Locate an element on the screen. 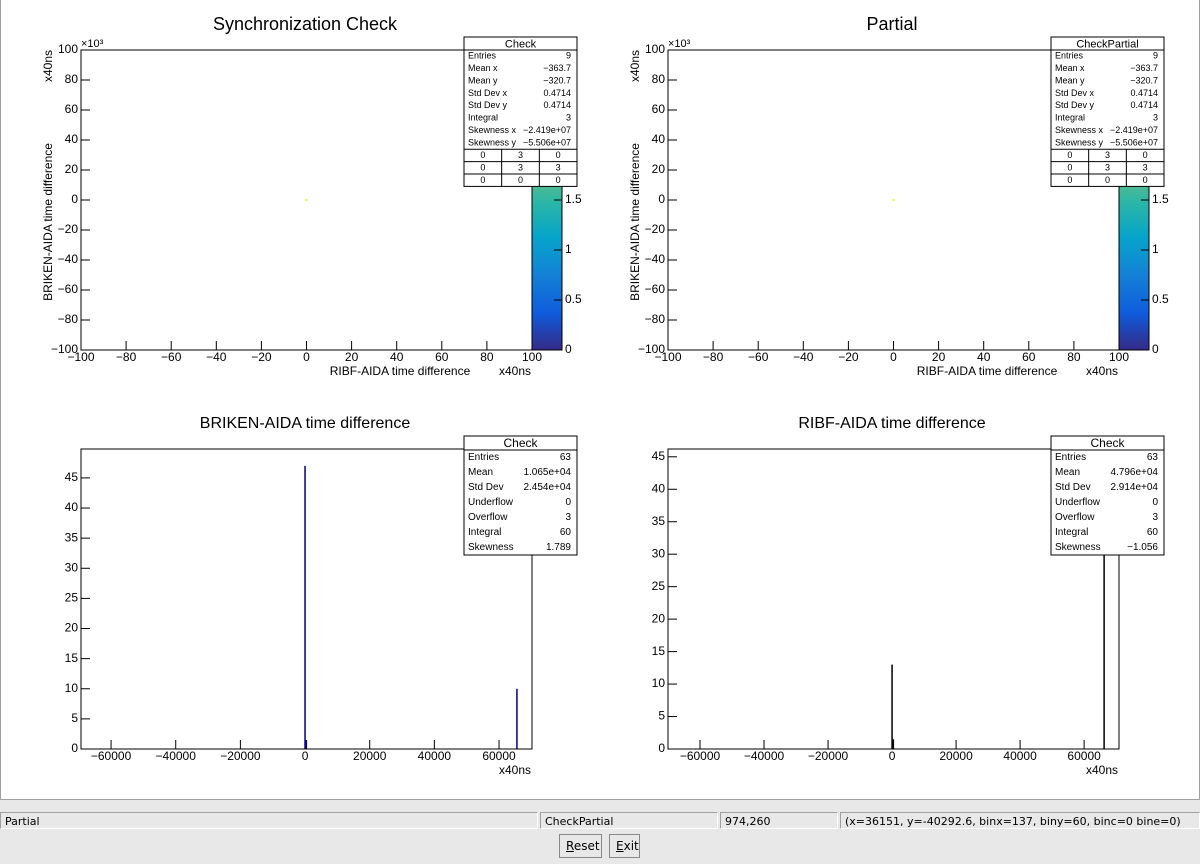  x-tick-label: 20000 is located at coordinates (370, 756).